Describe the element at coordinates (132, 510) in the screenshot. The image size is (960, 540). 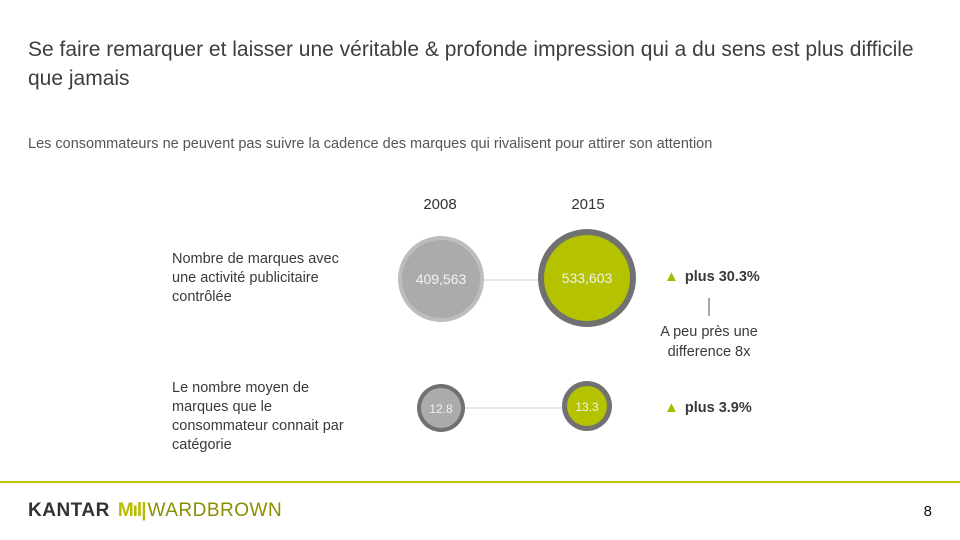
I see `logo-bars: Mıl|` at that location.